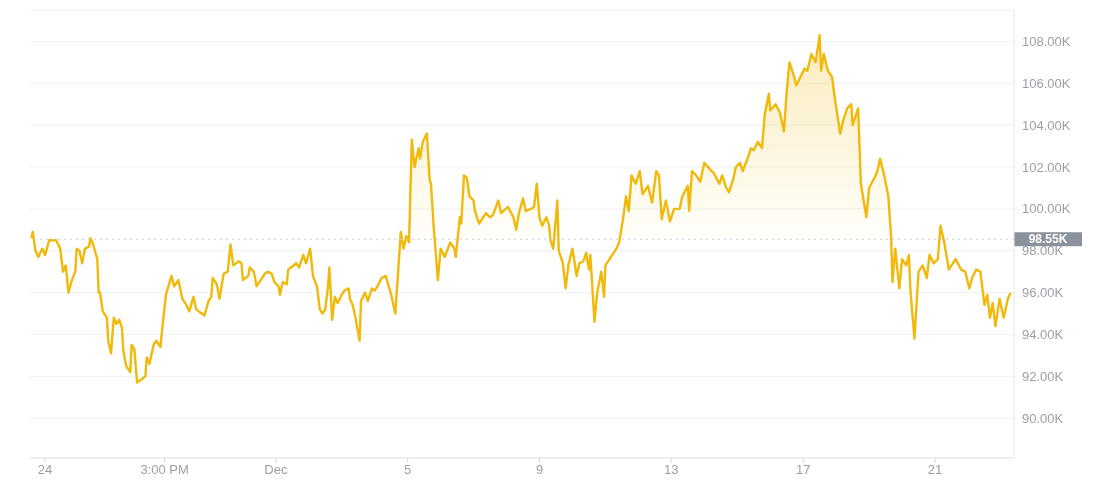 The height and width of the screenshot is (502, 1108). I want to click on x-tick-label: 3:00 PM, so click(164, 470).